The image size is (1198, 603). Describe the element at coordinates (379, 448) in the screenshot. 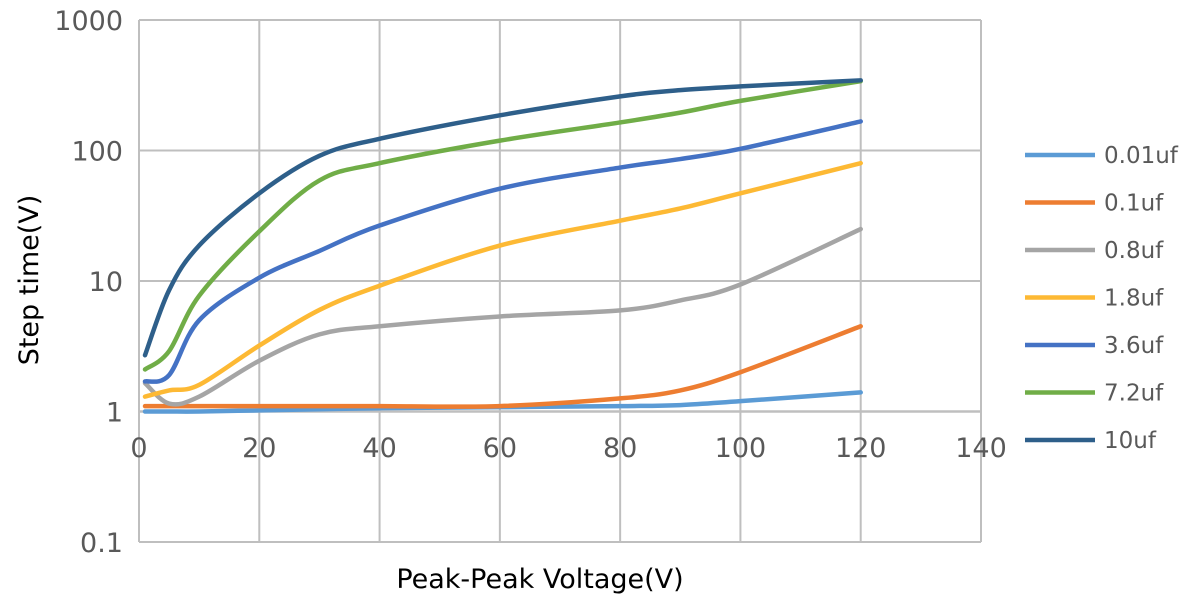

I see `x-tick-label: 40` at that location.